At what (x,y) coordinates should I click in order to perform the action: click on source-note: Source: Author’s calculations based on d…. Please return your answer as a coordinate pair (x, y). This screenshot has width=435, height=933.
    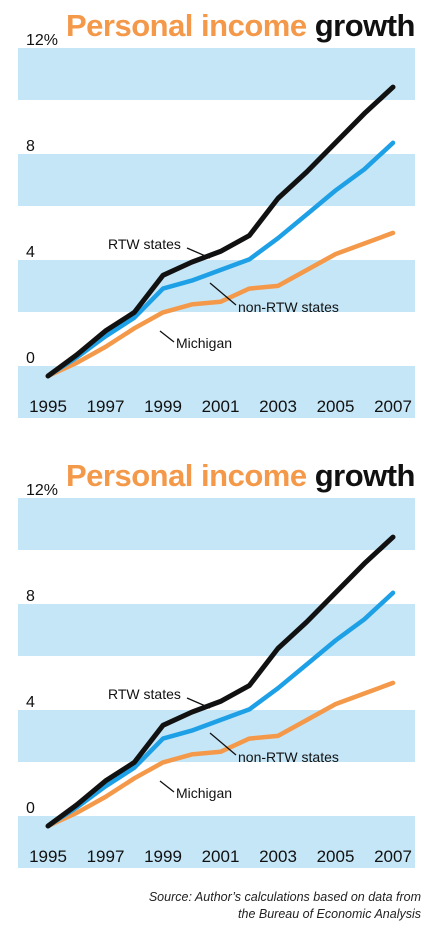
    Looking at the image, I should click on (285, 906).